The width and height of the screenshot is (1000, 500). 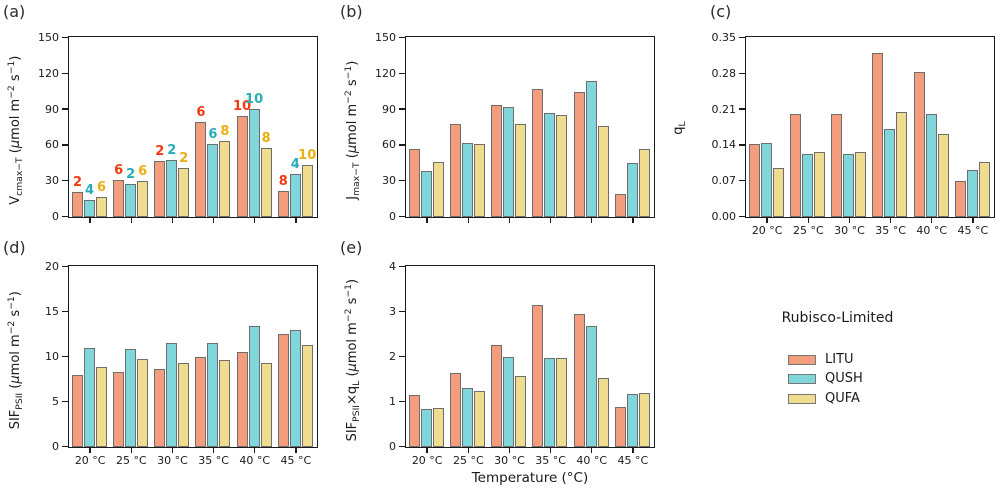 What do you see at coordinates (14, 11) in the screenshot?
I see `panel-letter-a: (a)` at bounding box center [14, 11].